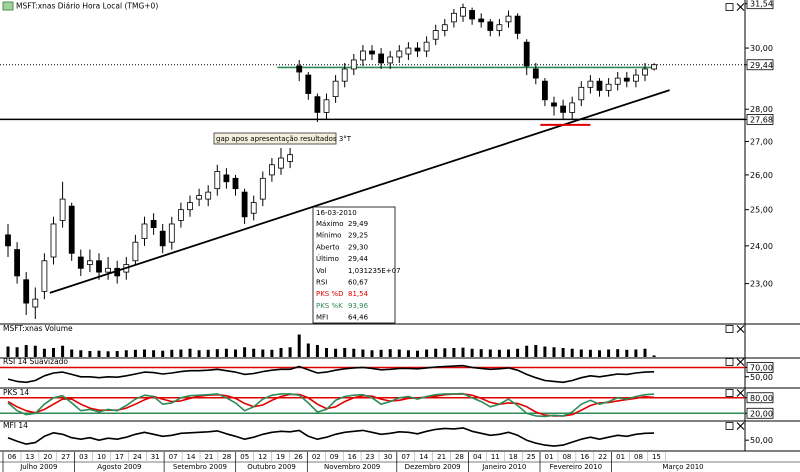 This screenshot has width=800, height=472. What do you see at coordinates (331, 374) in the screenshot?
I see `indicator-line` at bounding box center [331, 374].